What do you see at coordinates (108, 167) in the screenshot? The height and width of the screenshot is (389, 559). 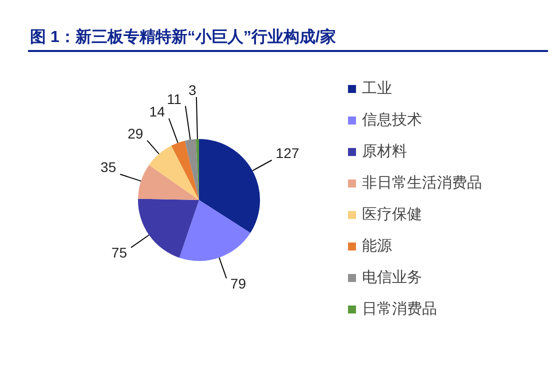 I see `data-label: 35` at bounding box center [108, 167].